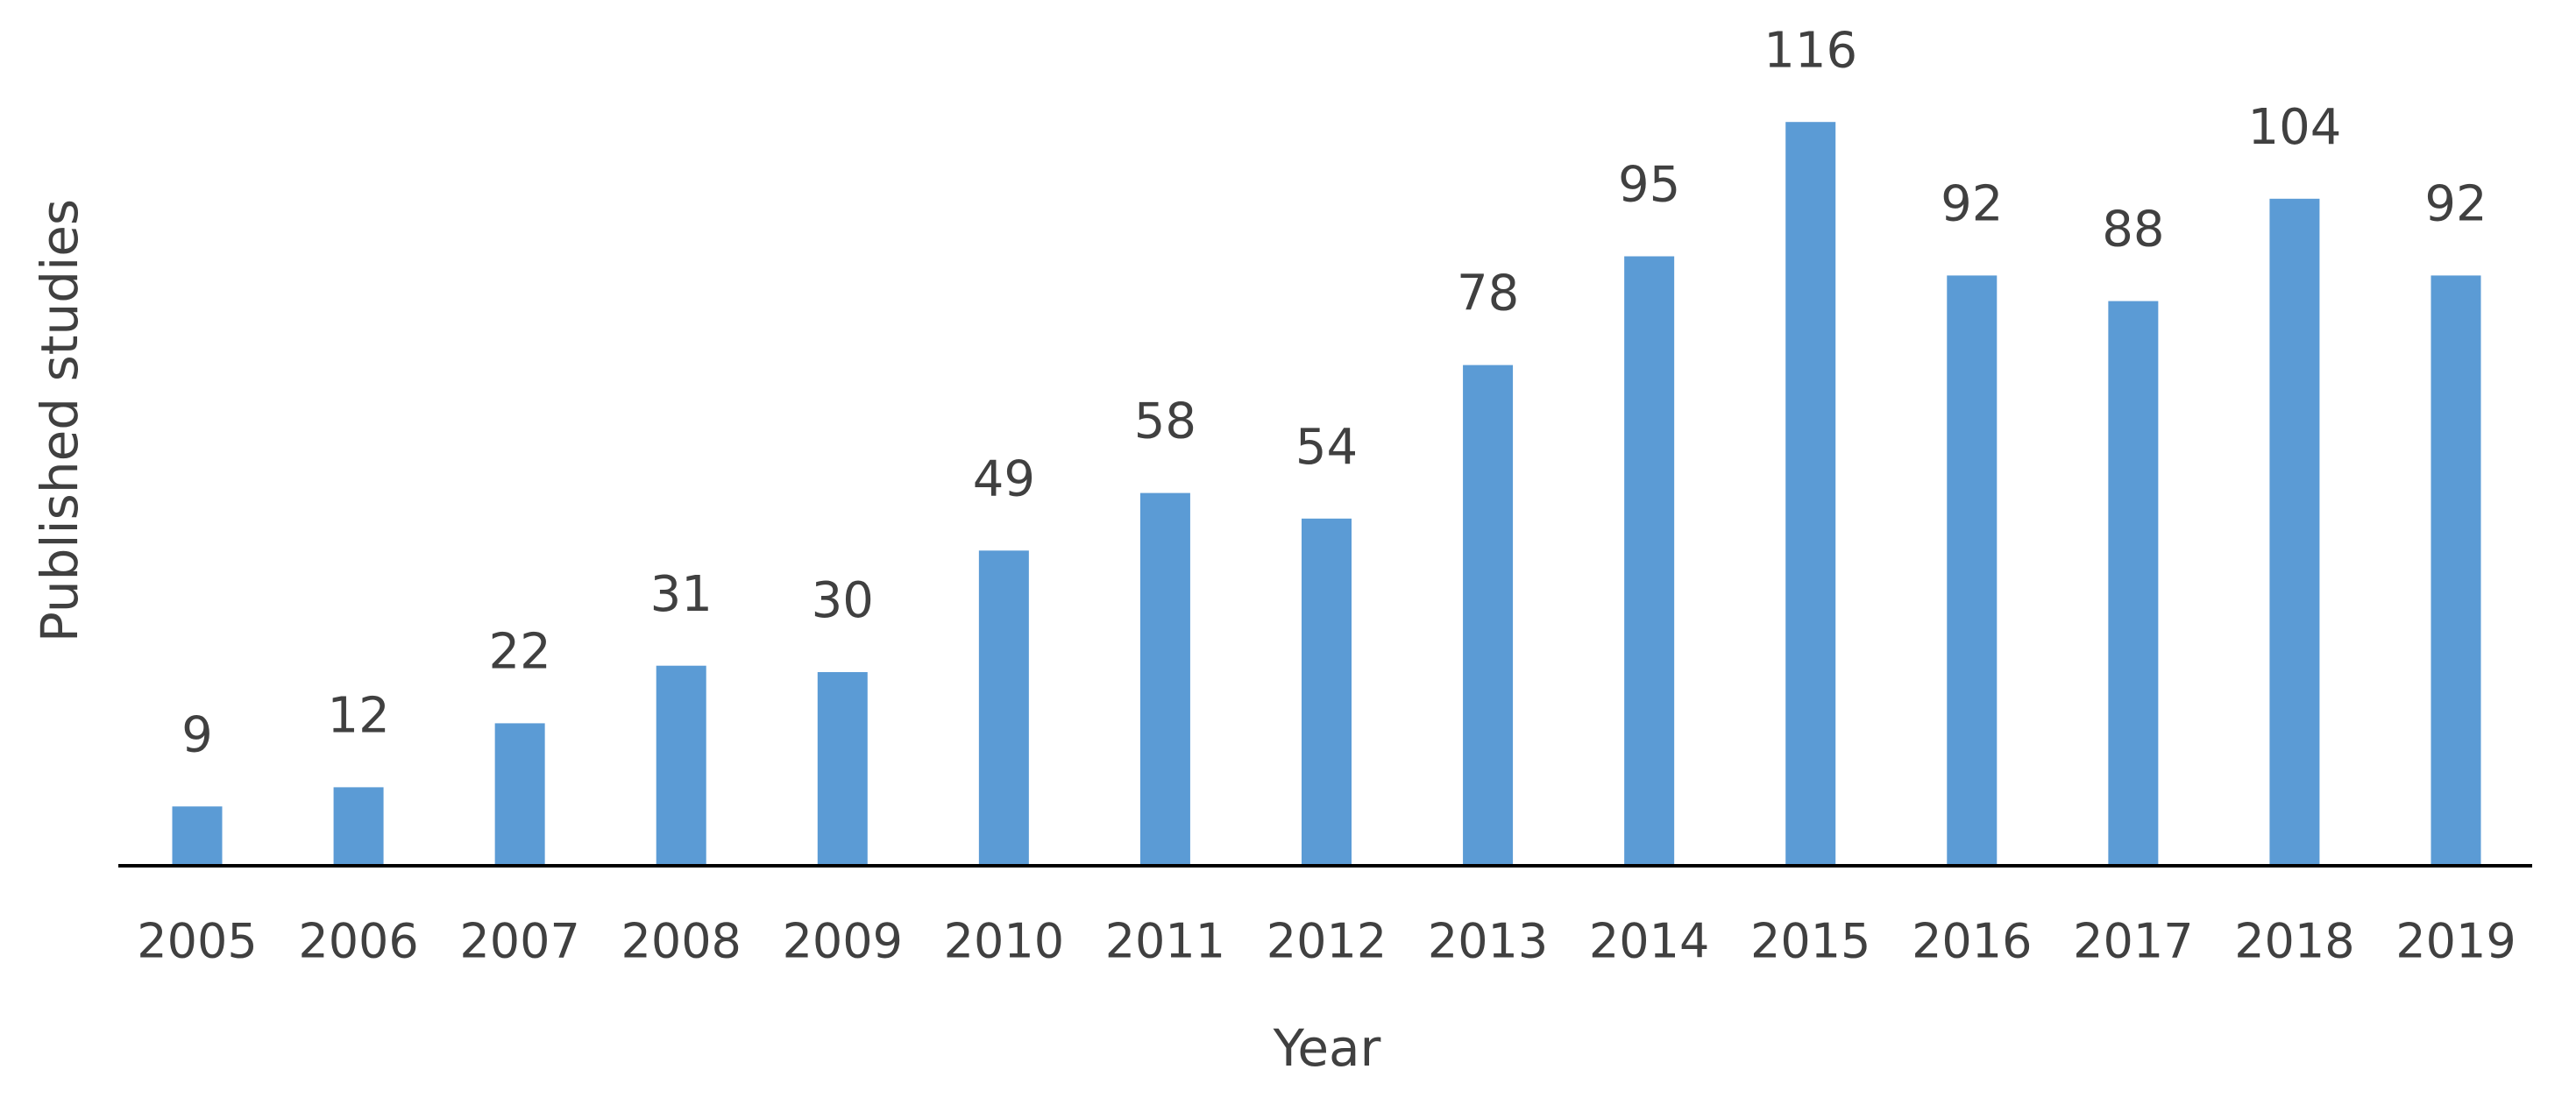 Image resolution: width=2576 pixels, height=1112 pixels. I want to click on x-tick-label: 2008, so click(681, 941).